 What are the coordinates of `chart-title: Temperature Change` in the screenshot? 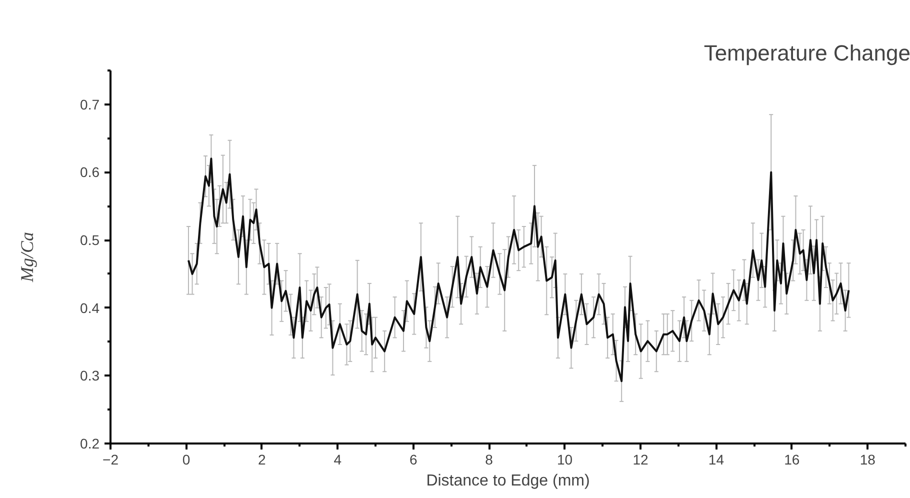 It's located at (807, 53).